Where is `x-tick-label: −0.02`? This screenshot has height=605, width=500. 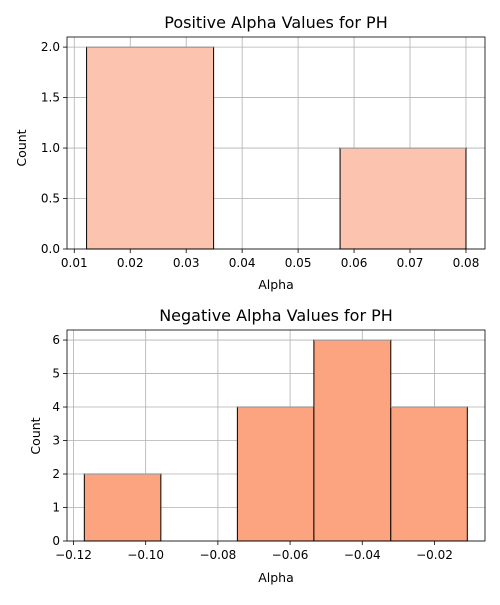
x-tick-label: −0.02 is located at coordinates (434, 555).